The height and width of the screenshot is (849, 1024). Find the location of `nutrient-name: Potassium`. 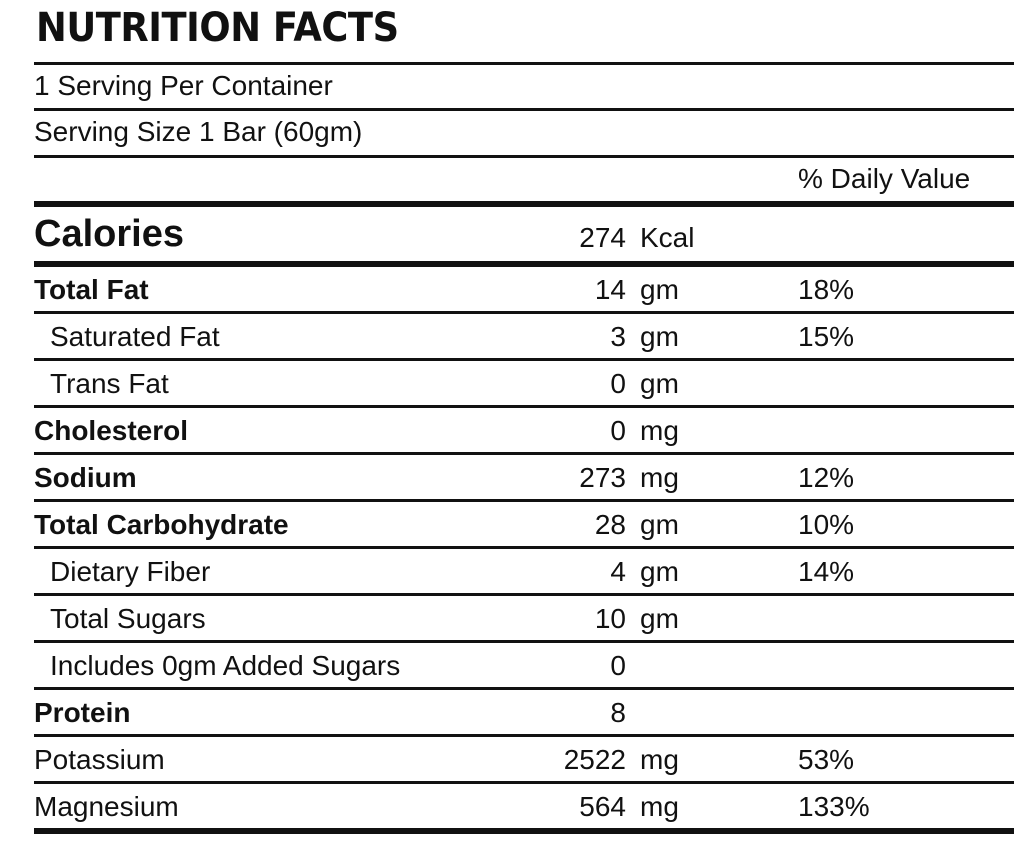

nutrient-name: Potassium is located at coordinates (99, 759).